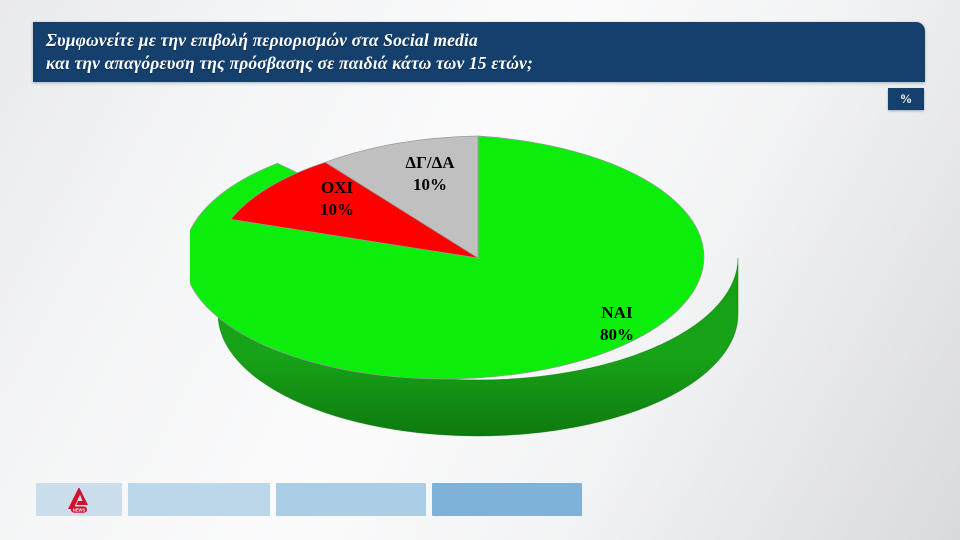  I want to click on pie-slice-oxi, so click(354, 210).